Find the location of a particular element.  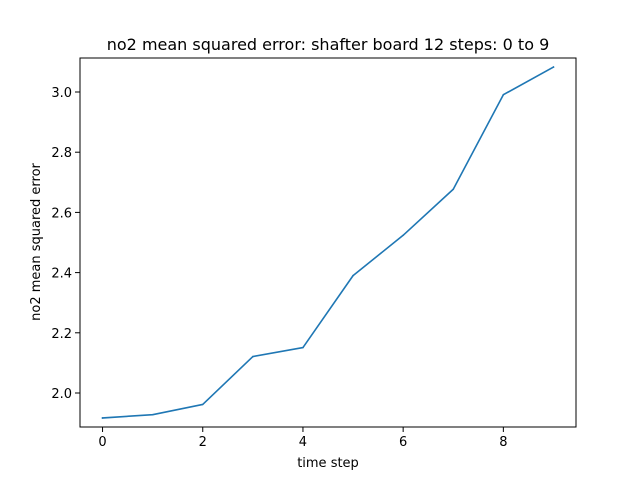

x-axis: 0 2 4 6 8 is located at coordinates (302, 438).